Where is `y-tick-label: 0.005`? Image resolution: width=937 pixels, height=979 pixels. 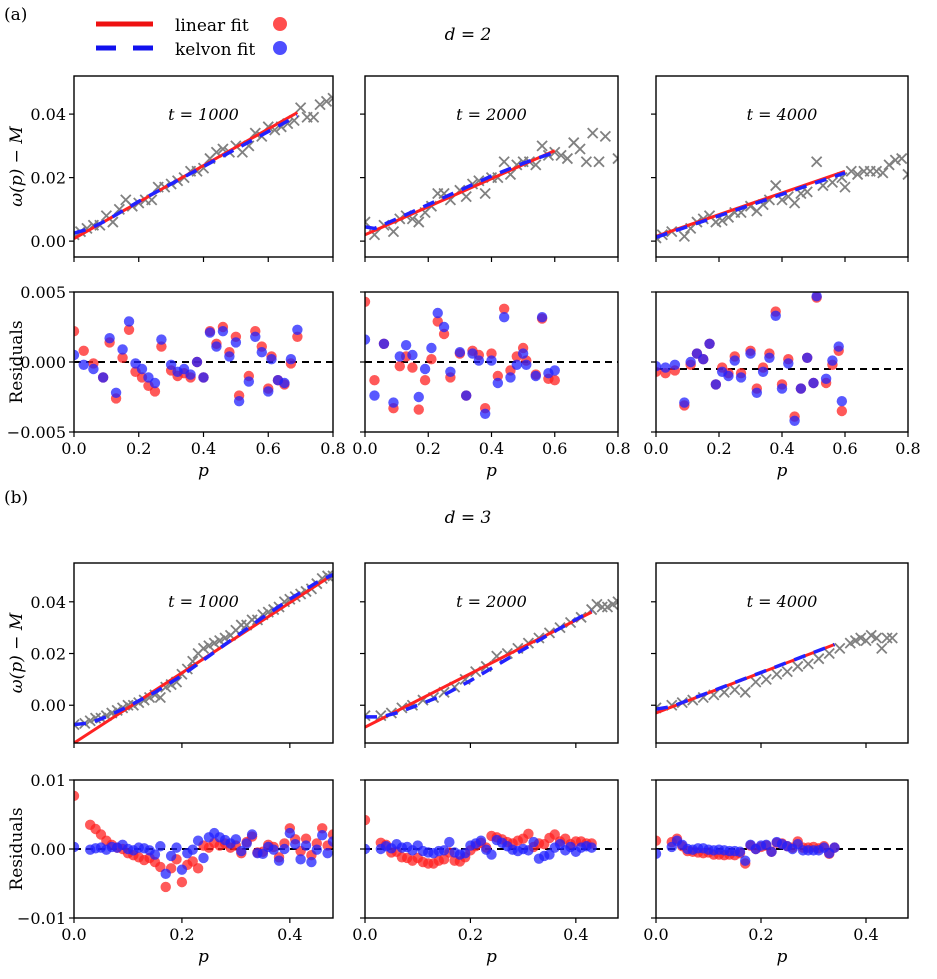
y-tick-label: 0.005 is located at coordinates (43, 292).